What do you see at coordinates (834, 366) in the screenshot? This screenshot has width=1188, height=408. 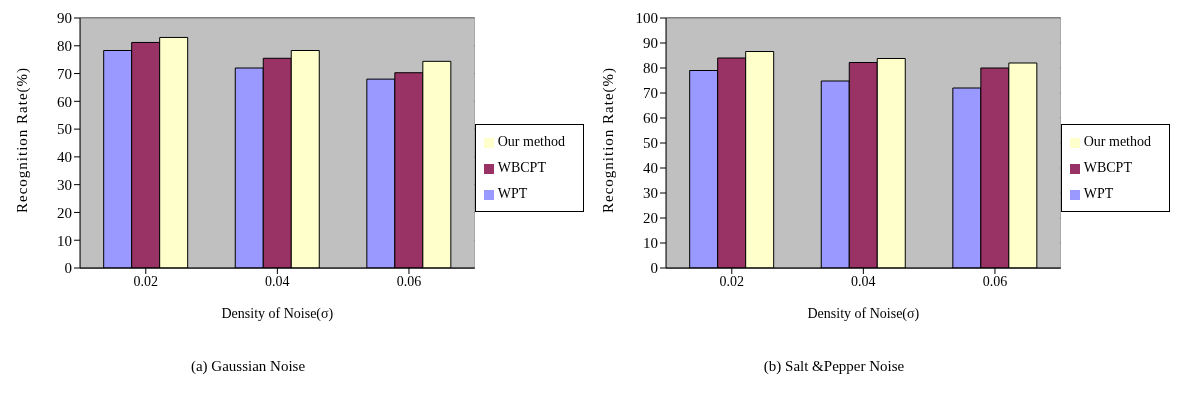 I see `text: (b) Salt &Pepper Noise` at bounding box center [834, 366].